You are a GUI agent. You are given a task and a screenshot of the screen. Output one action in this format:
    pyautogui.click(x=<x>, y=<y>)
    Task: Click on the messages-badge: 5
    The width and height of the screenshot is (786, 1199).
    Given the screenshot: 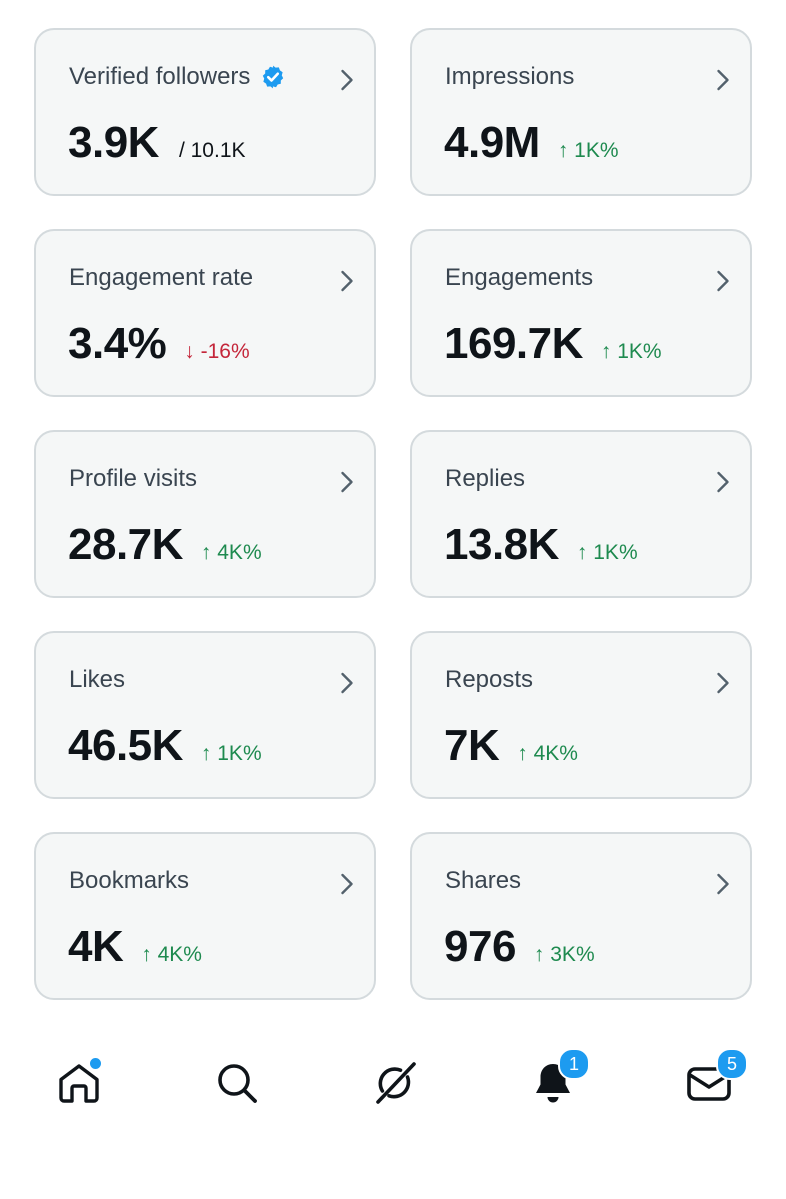 What is the action you would take?
    pyautogui.click(x=732, y=1064)
    